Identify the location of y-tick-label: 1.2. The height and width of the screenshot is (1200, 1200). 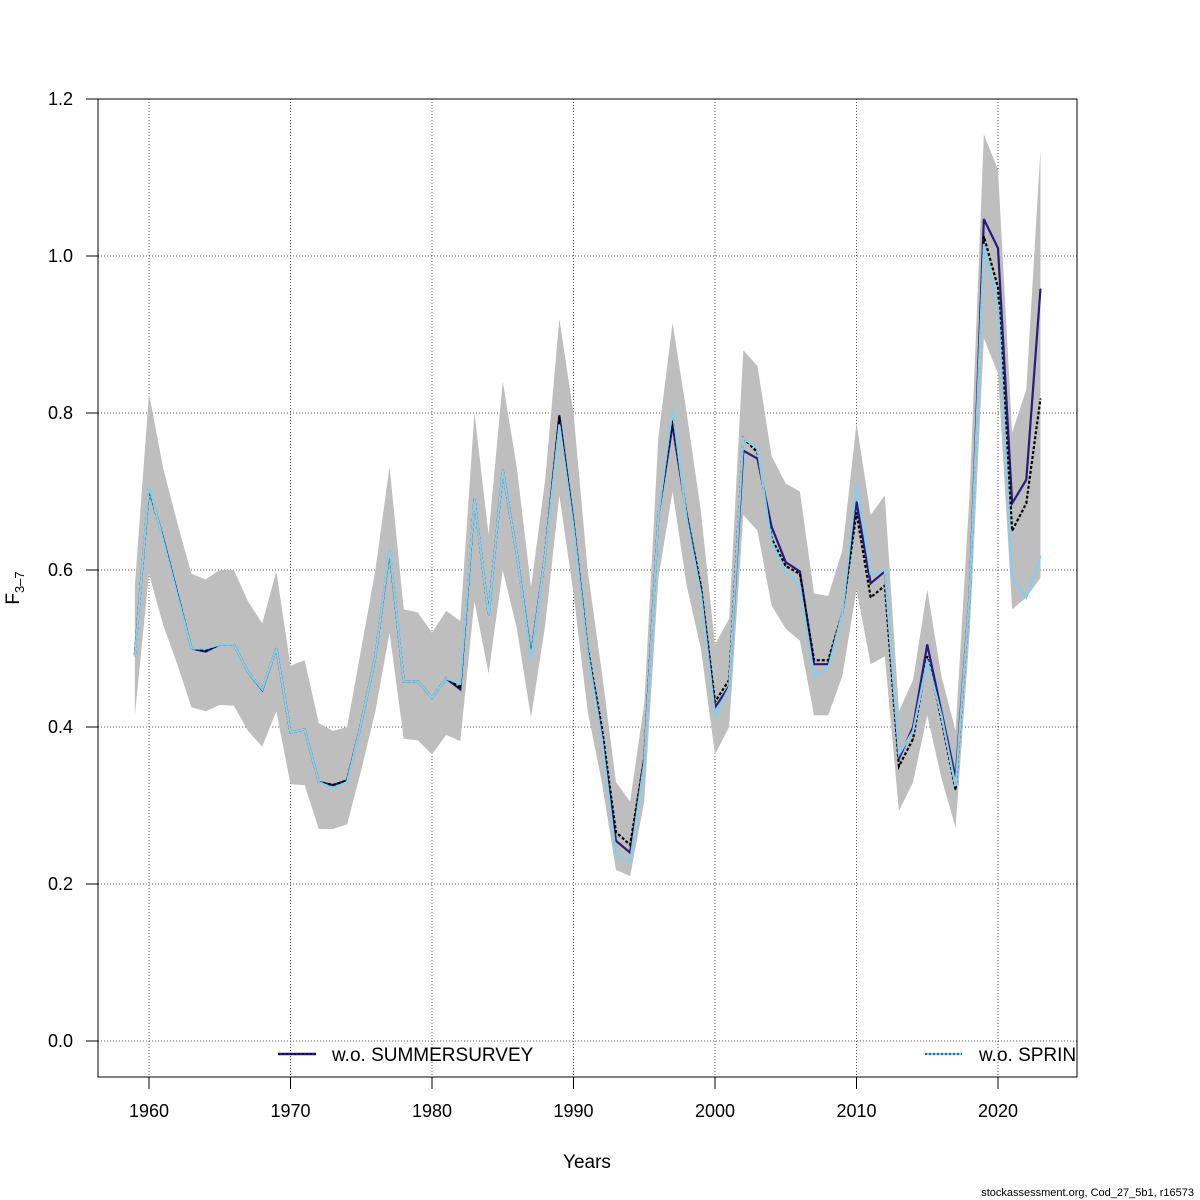
(60, 99).